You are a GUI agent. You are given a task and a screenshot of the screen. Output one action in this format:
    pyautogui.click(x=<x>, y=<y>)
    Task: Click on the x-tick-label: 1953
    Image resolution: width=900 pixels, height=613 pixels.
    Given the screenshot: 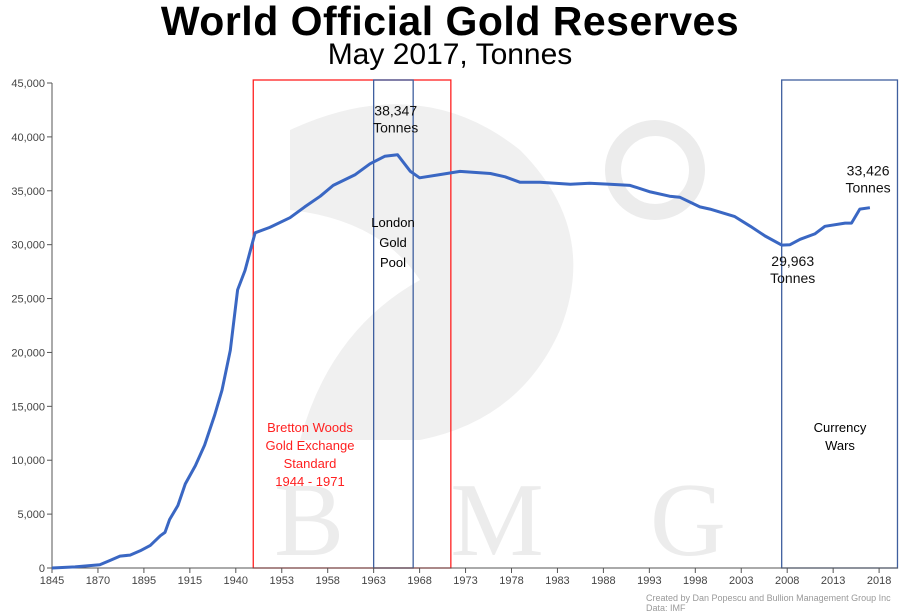 What is the action you would take?
    pyautogui.click(x=282, y=581)
    